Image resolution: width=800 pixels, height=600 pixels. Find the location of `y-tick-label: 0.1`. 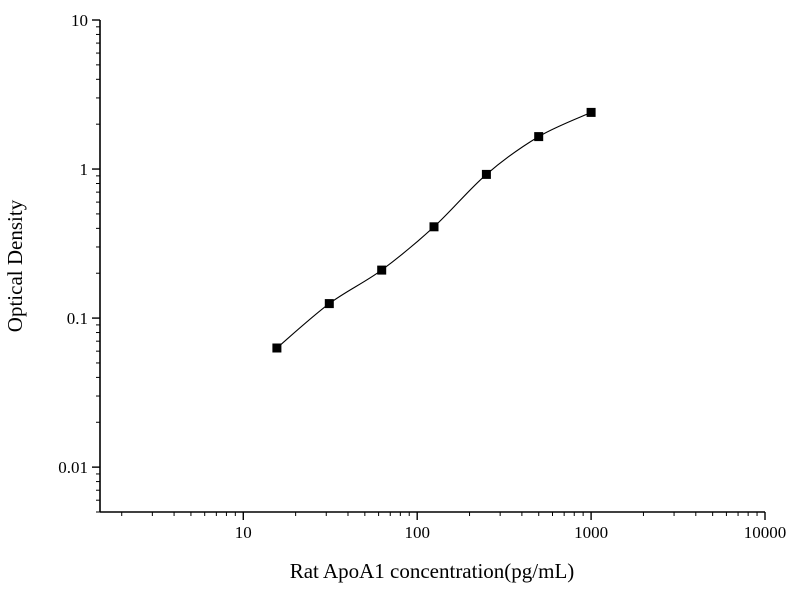

y-tick-label: 0.1 is located at coordinates (77, 318).